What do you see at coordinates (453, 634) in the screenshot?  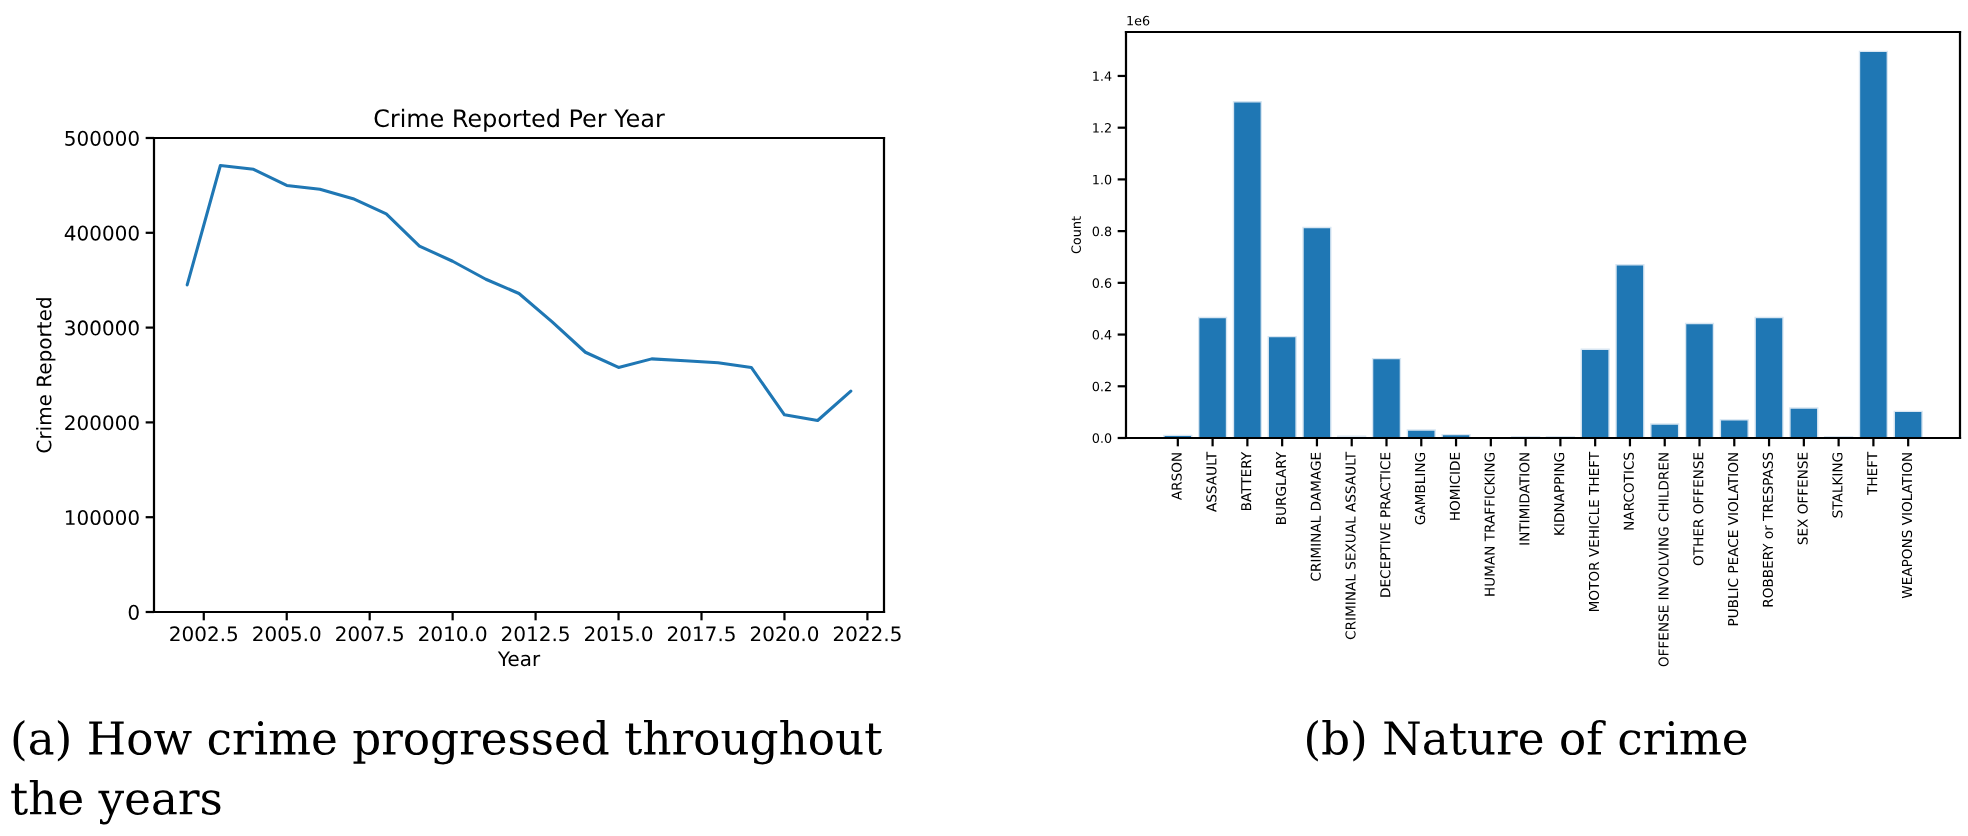 I see `x-tick-label: 2010.0` at bounding box center [453, 634].